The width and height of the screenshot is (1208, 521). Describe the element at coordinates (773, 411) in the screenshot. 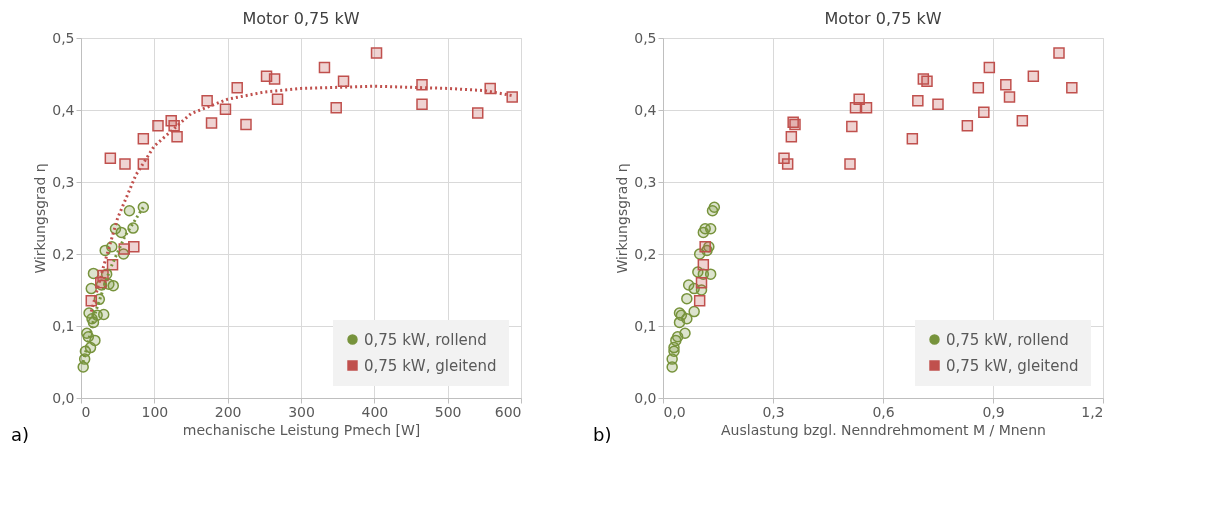

I see `x-tick-label: 0,3` at that location.